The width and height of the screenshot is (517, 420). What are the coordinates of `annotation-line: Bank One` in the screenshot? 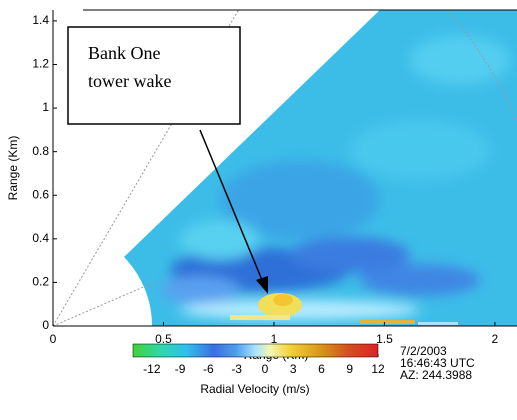 It's located at (124, 53).